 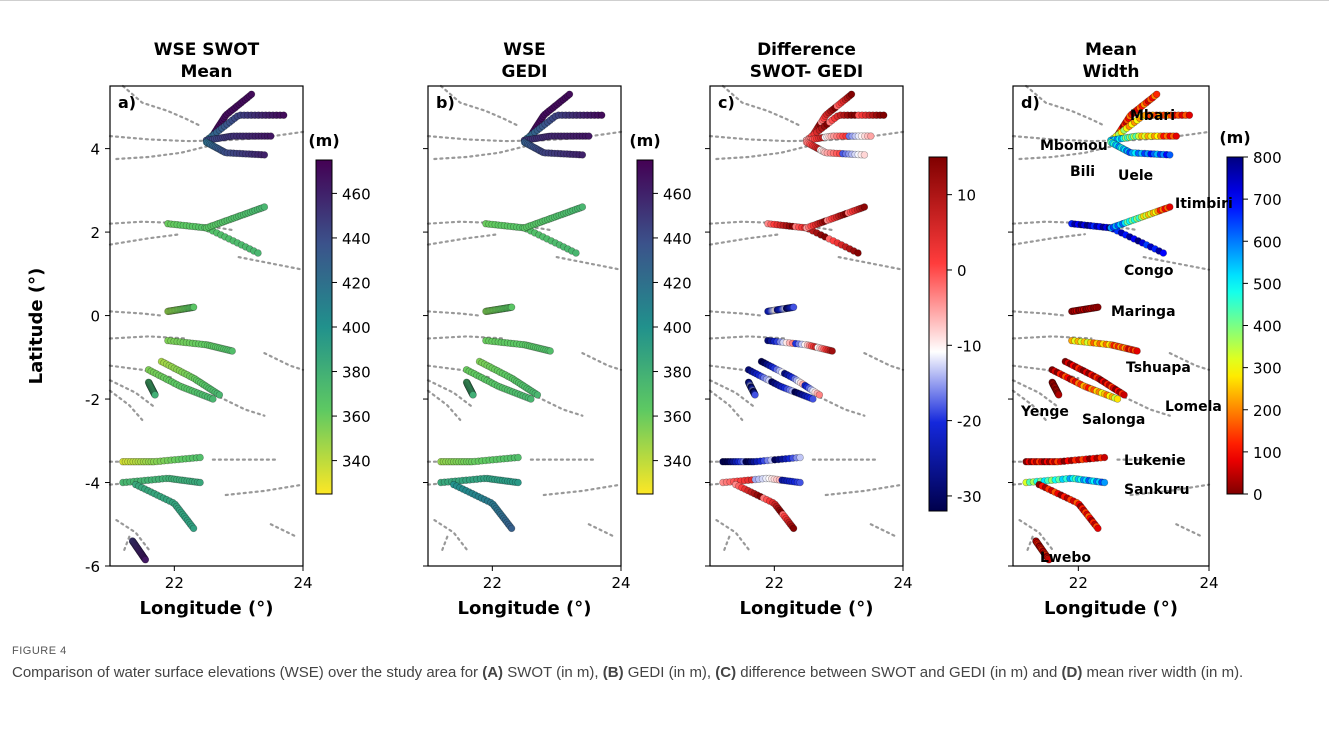 What do you see at coordinates (807, 72) in the screenshot?
I see `panel-title-line2: SWOT- GEDI` at bounding box center [807, 72].